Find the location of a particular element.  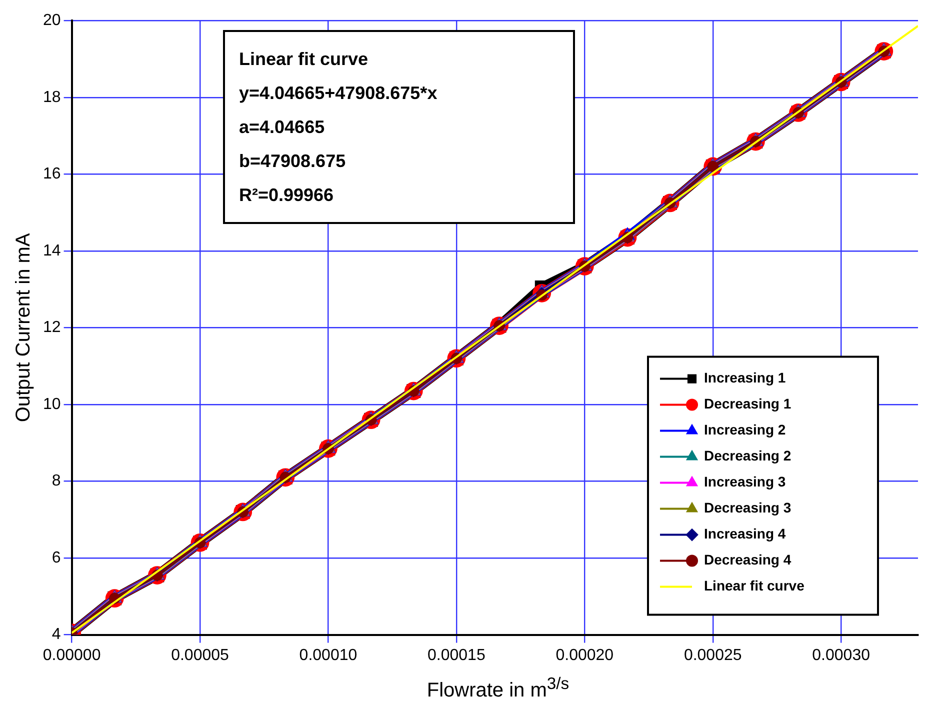

y-tick-label: 14 is located at coordinates (52, 251).